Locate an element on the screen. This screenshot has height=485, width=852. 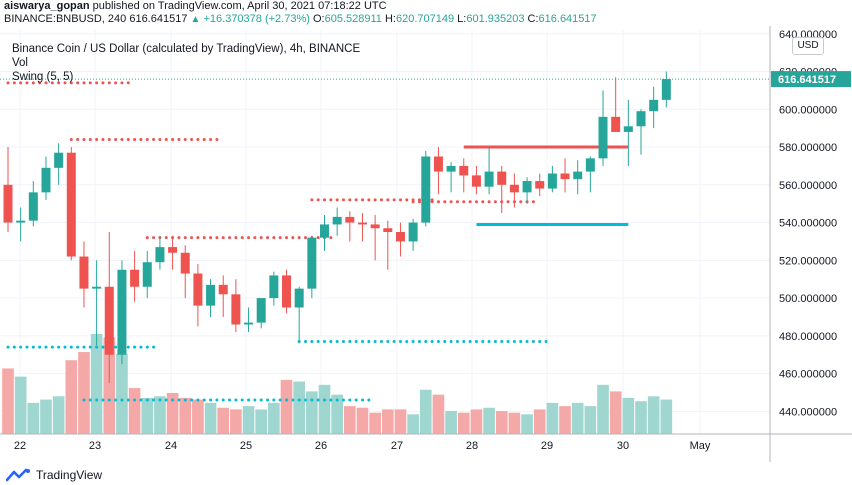
last-price-label: 616.641517 is located at coordinates (807, 80).